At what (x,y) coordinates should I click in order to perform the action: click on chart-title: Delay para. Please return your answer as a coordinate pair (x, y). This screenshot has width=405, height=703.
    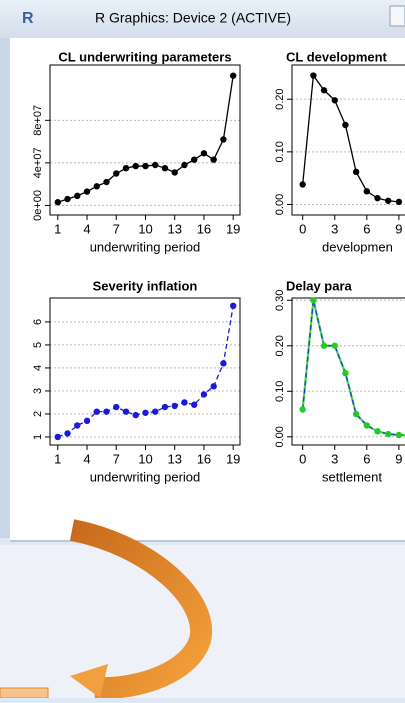
    Looking at the image, I should click on (319, 285).